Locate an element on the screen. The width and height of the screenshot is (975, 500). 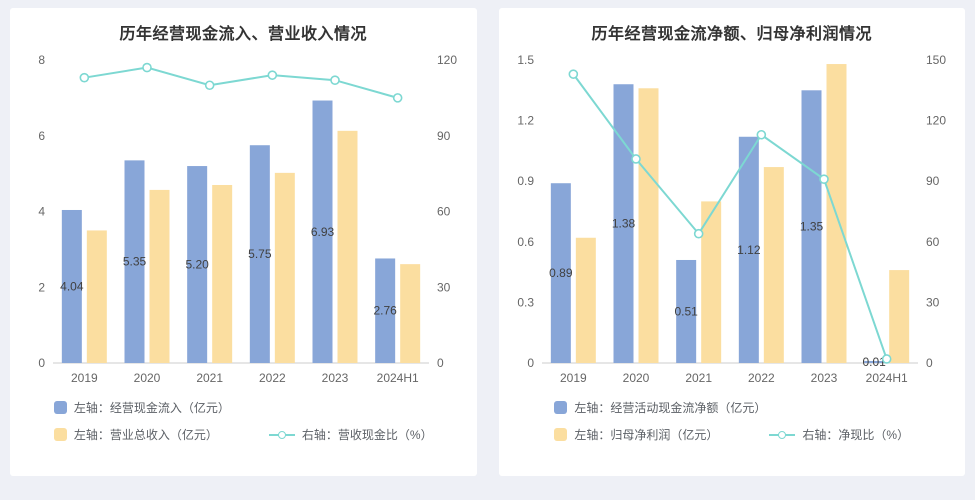
legend-item-net-profit: 左轴：归母净利润（亿元） is located at coordinates (661, 434).